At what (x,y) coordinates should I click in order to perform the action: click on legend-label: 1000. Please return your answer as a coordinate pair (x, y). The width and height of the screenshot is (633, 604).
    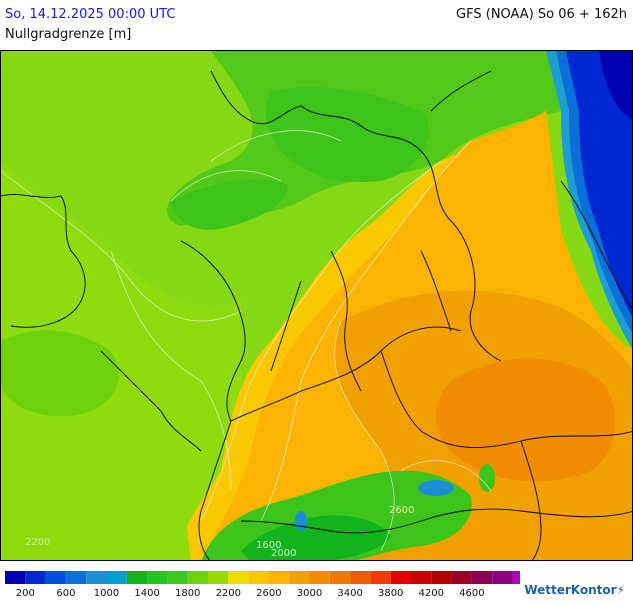
    Looking at the image, I should click on (106, 593).